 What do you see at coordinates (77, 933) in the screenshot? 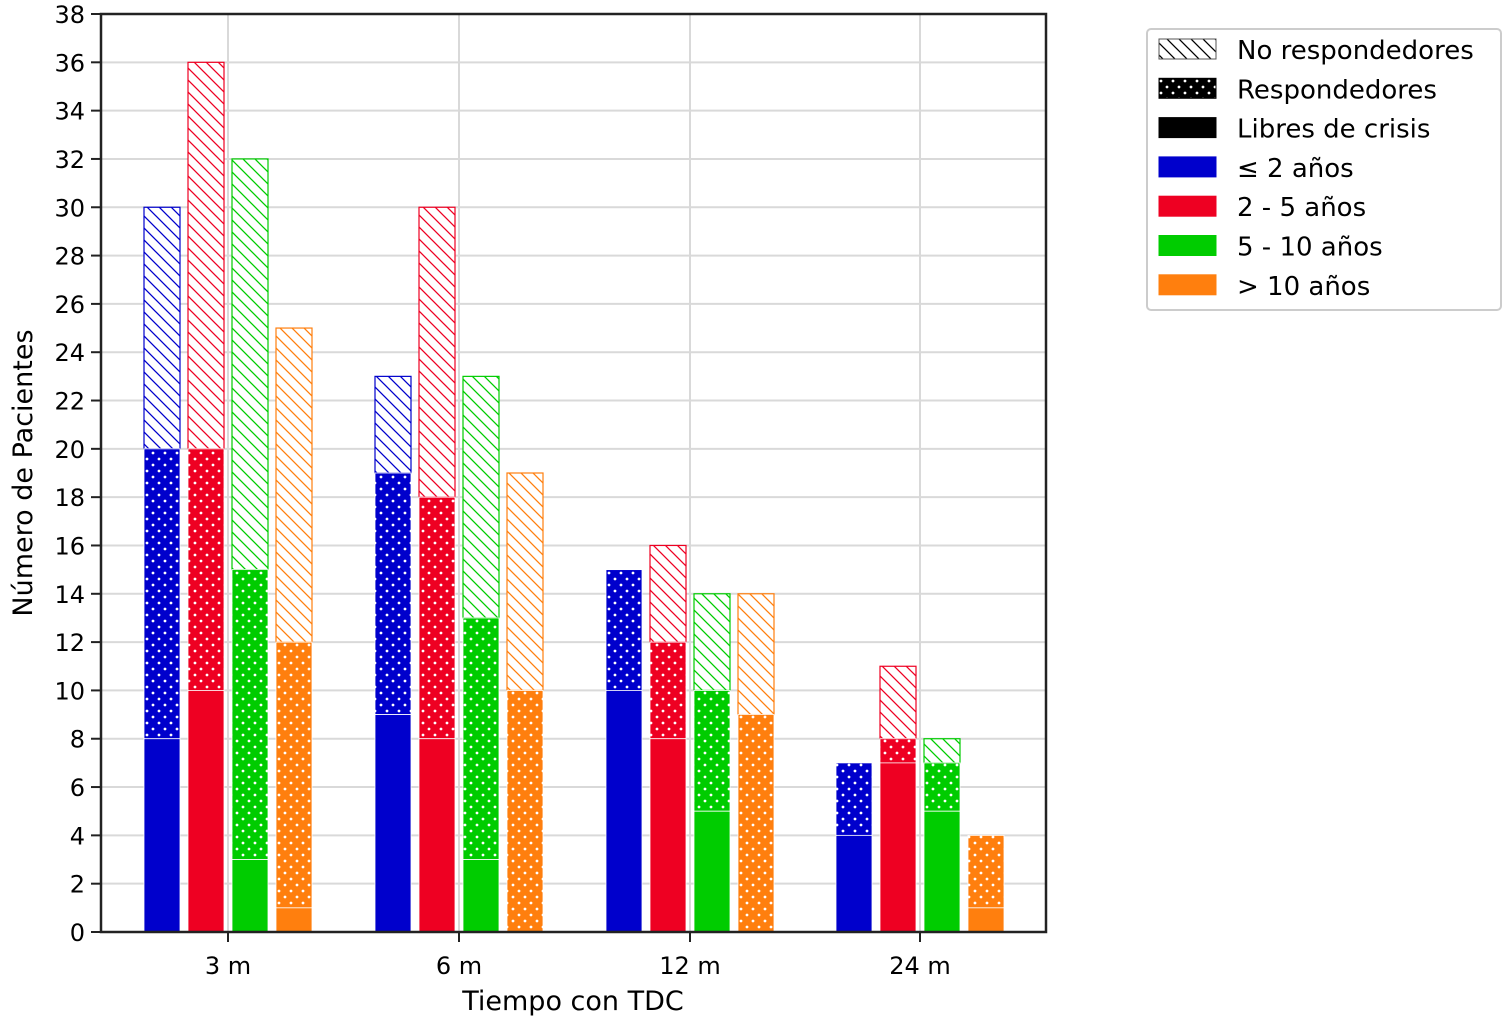
I see `y-tick-label: 0` at bounding box center [77, 933].